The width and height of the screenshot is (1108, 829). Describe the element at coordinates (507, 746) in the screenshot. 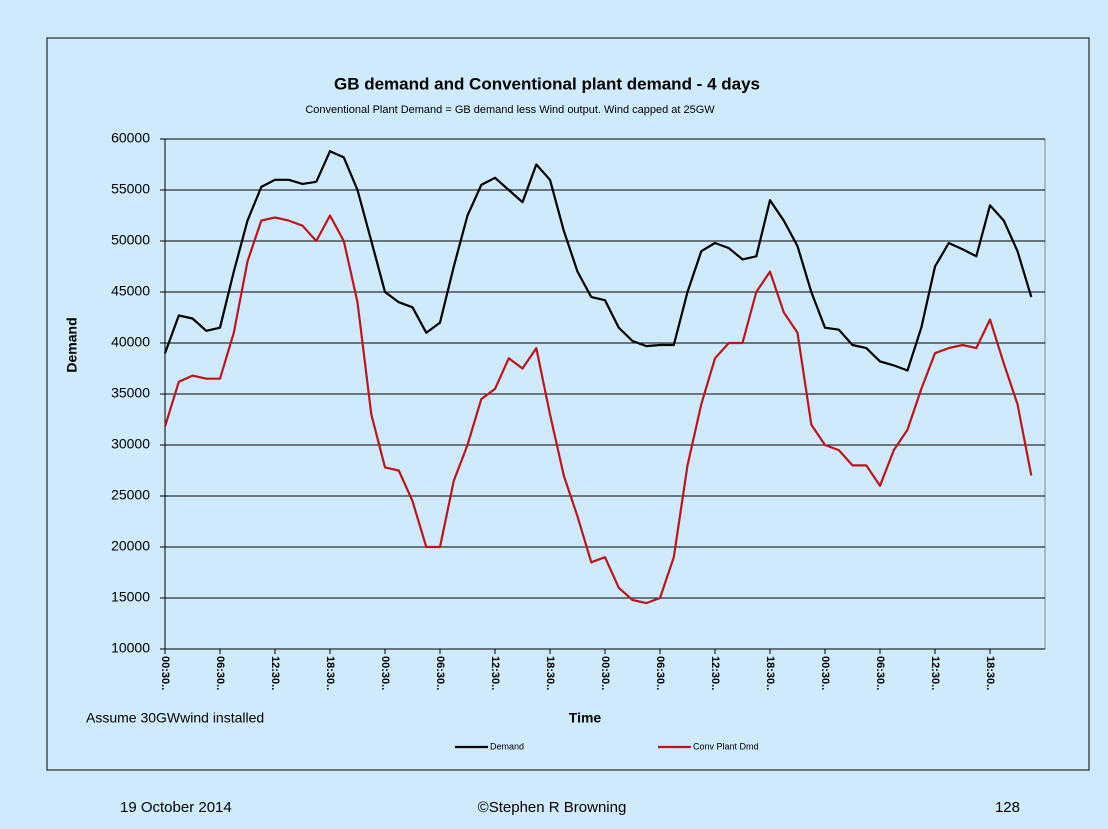

I see `legend-label: Demand` at that location.